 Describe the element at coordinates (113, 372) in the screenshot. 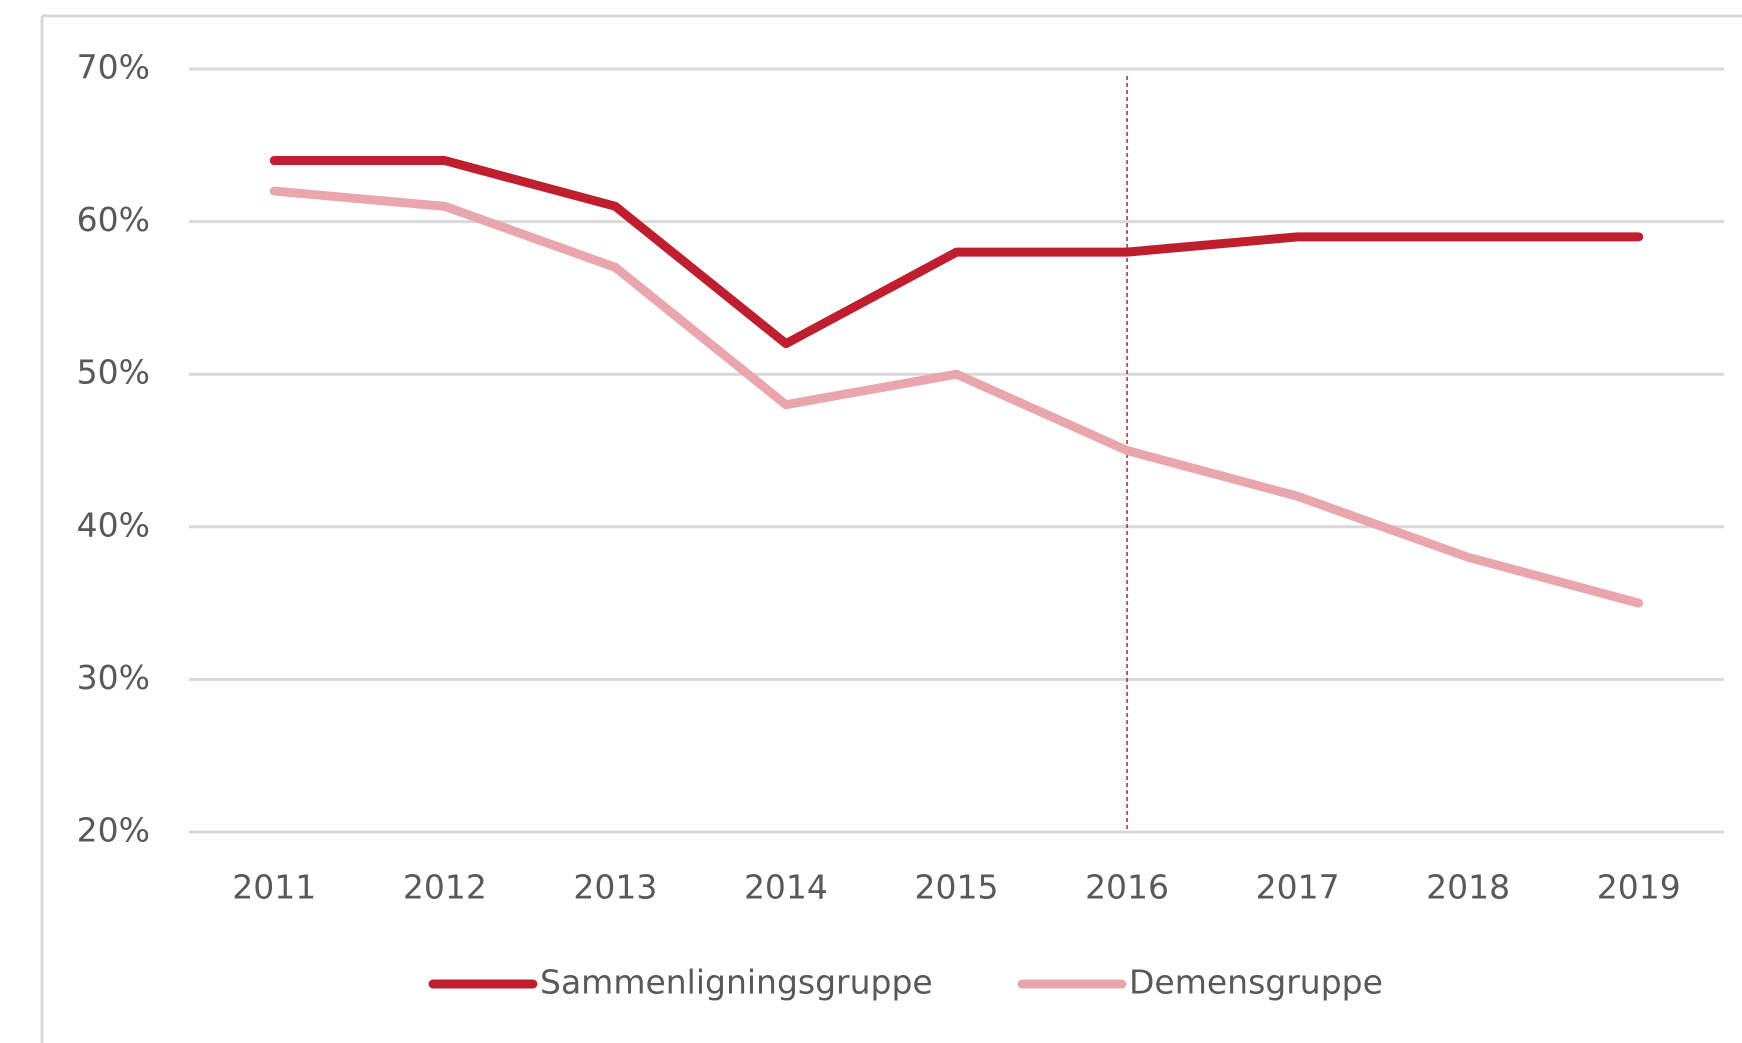

I see `y-tick-label: 50%` at that location.